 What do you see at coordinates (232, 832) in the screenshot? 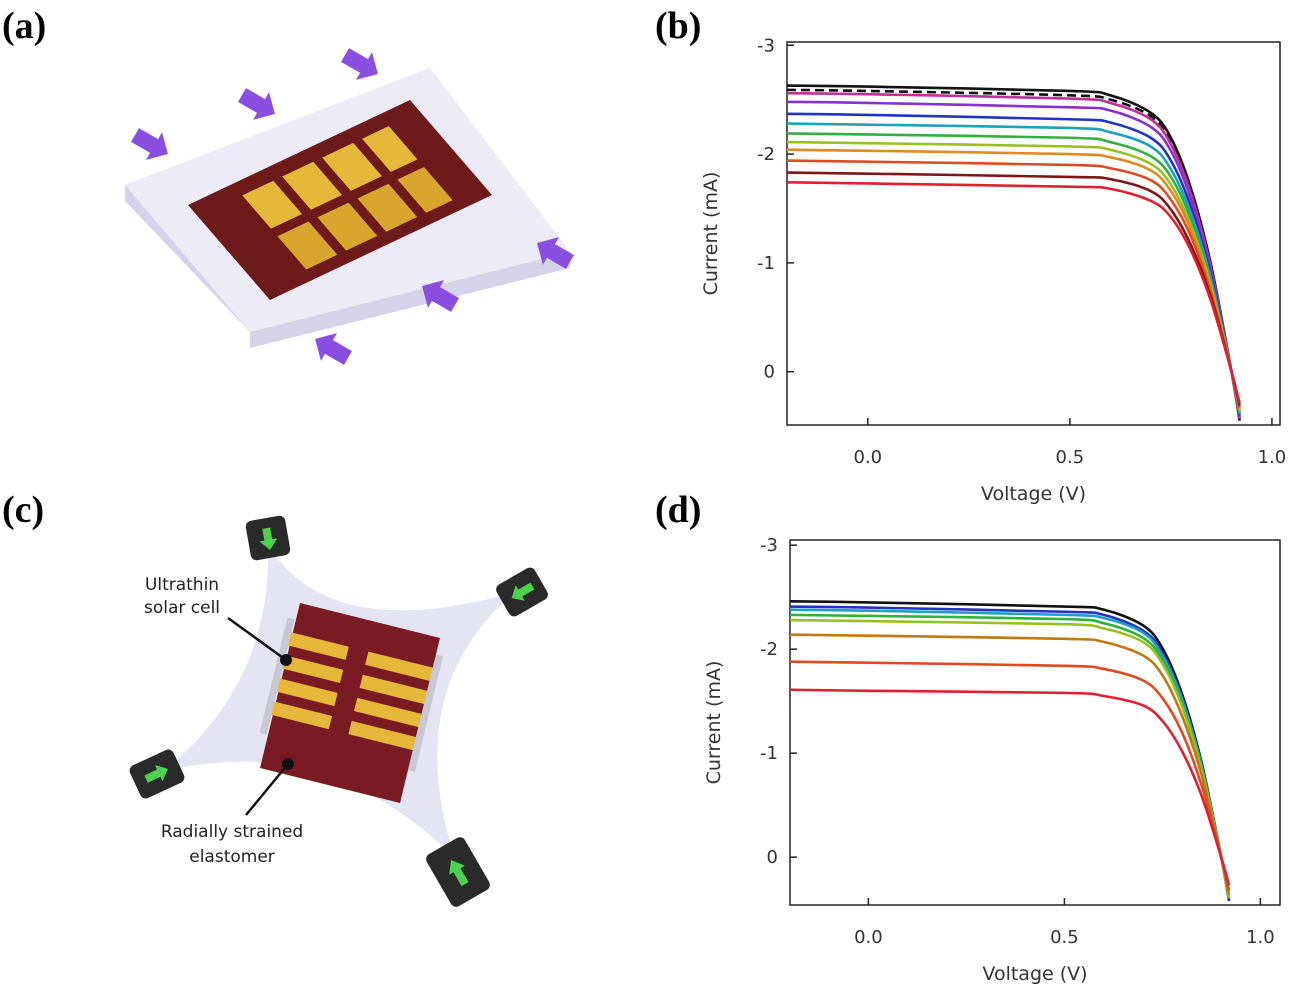
I see `annotation: Radially strained` at bounding box center [232, 832].